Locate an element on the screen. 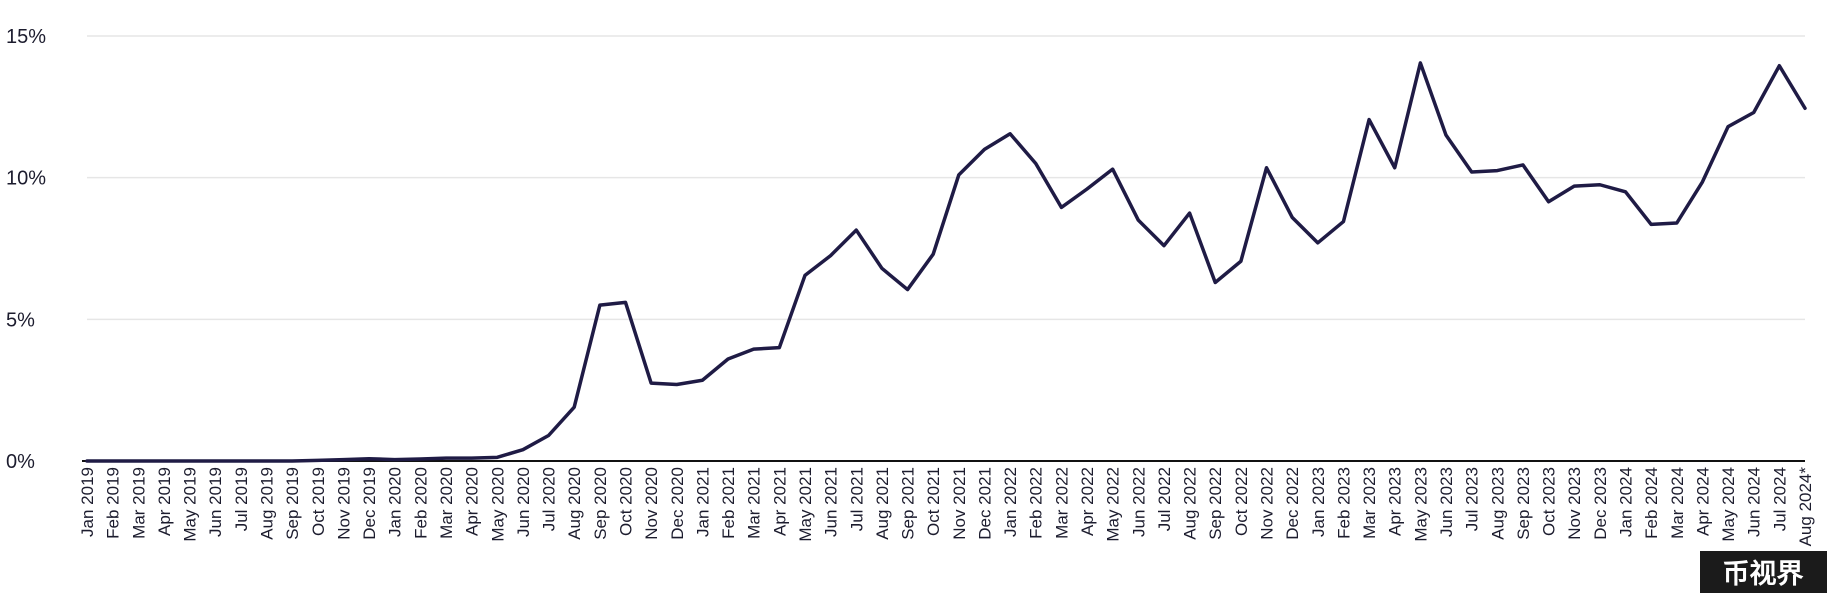  x-tick-label: Aug 2020 is located at coordinates (574, 503).